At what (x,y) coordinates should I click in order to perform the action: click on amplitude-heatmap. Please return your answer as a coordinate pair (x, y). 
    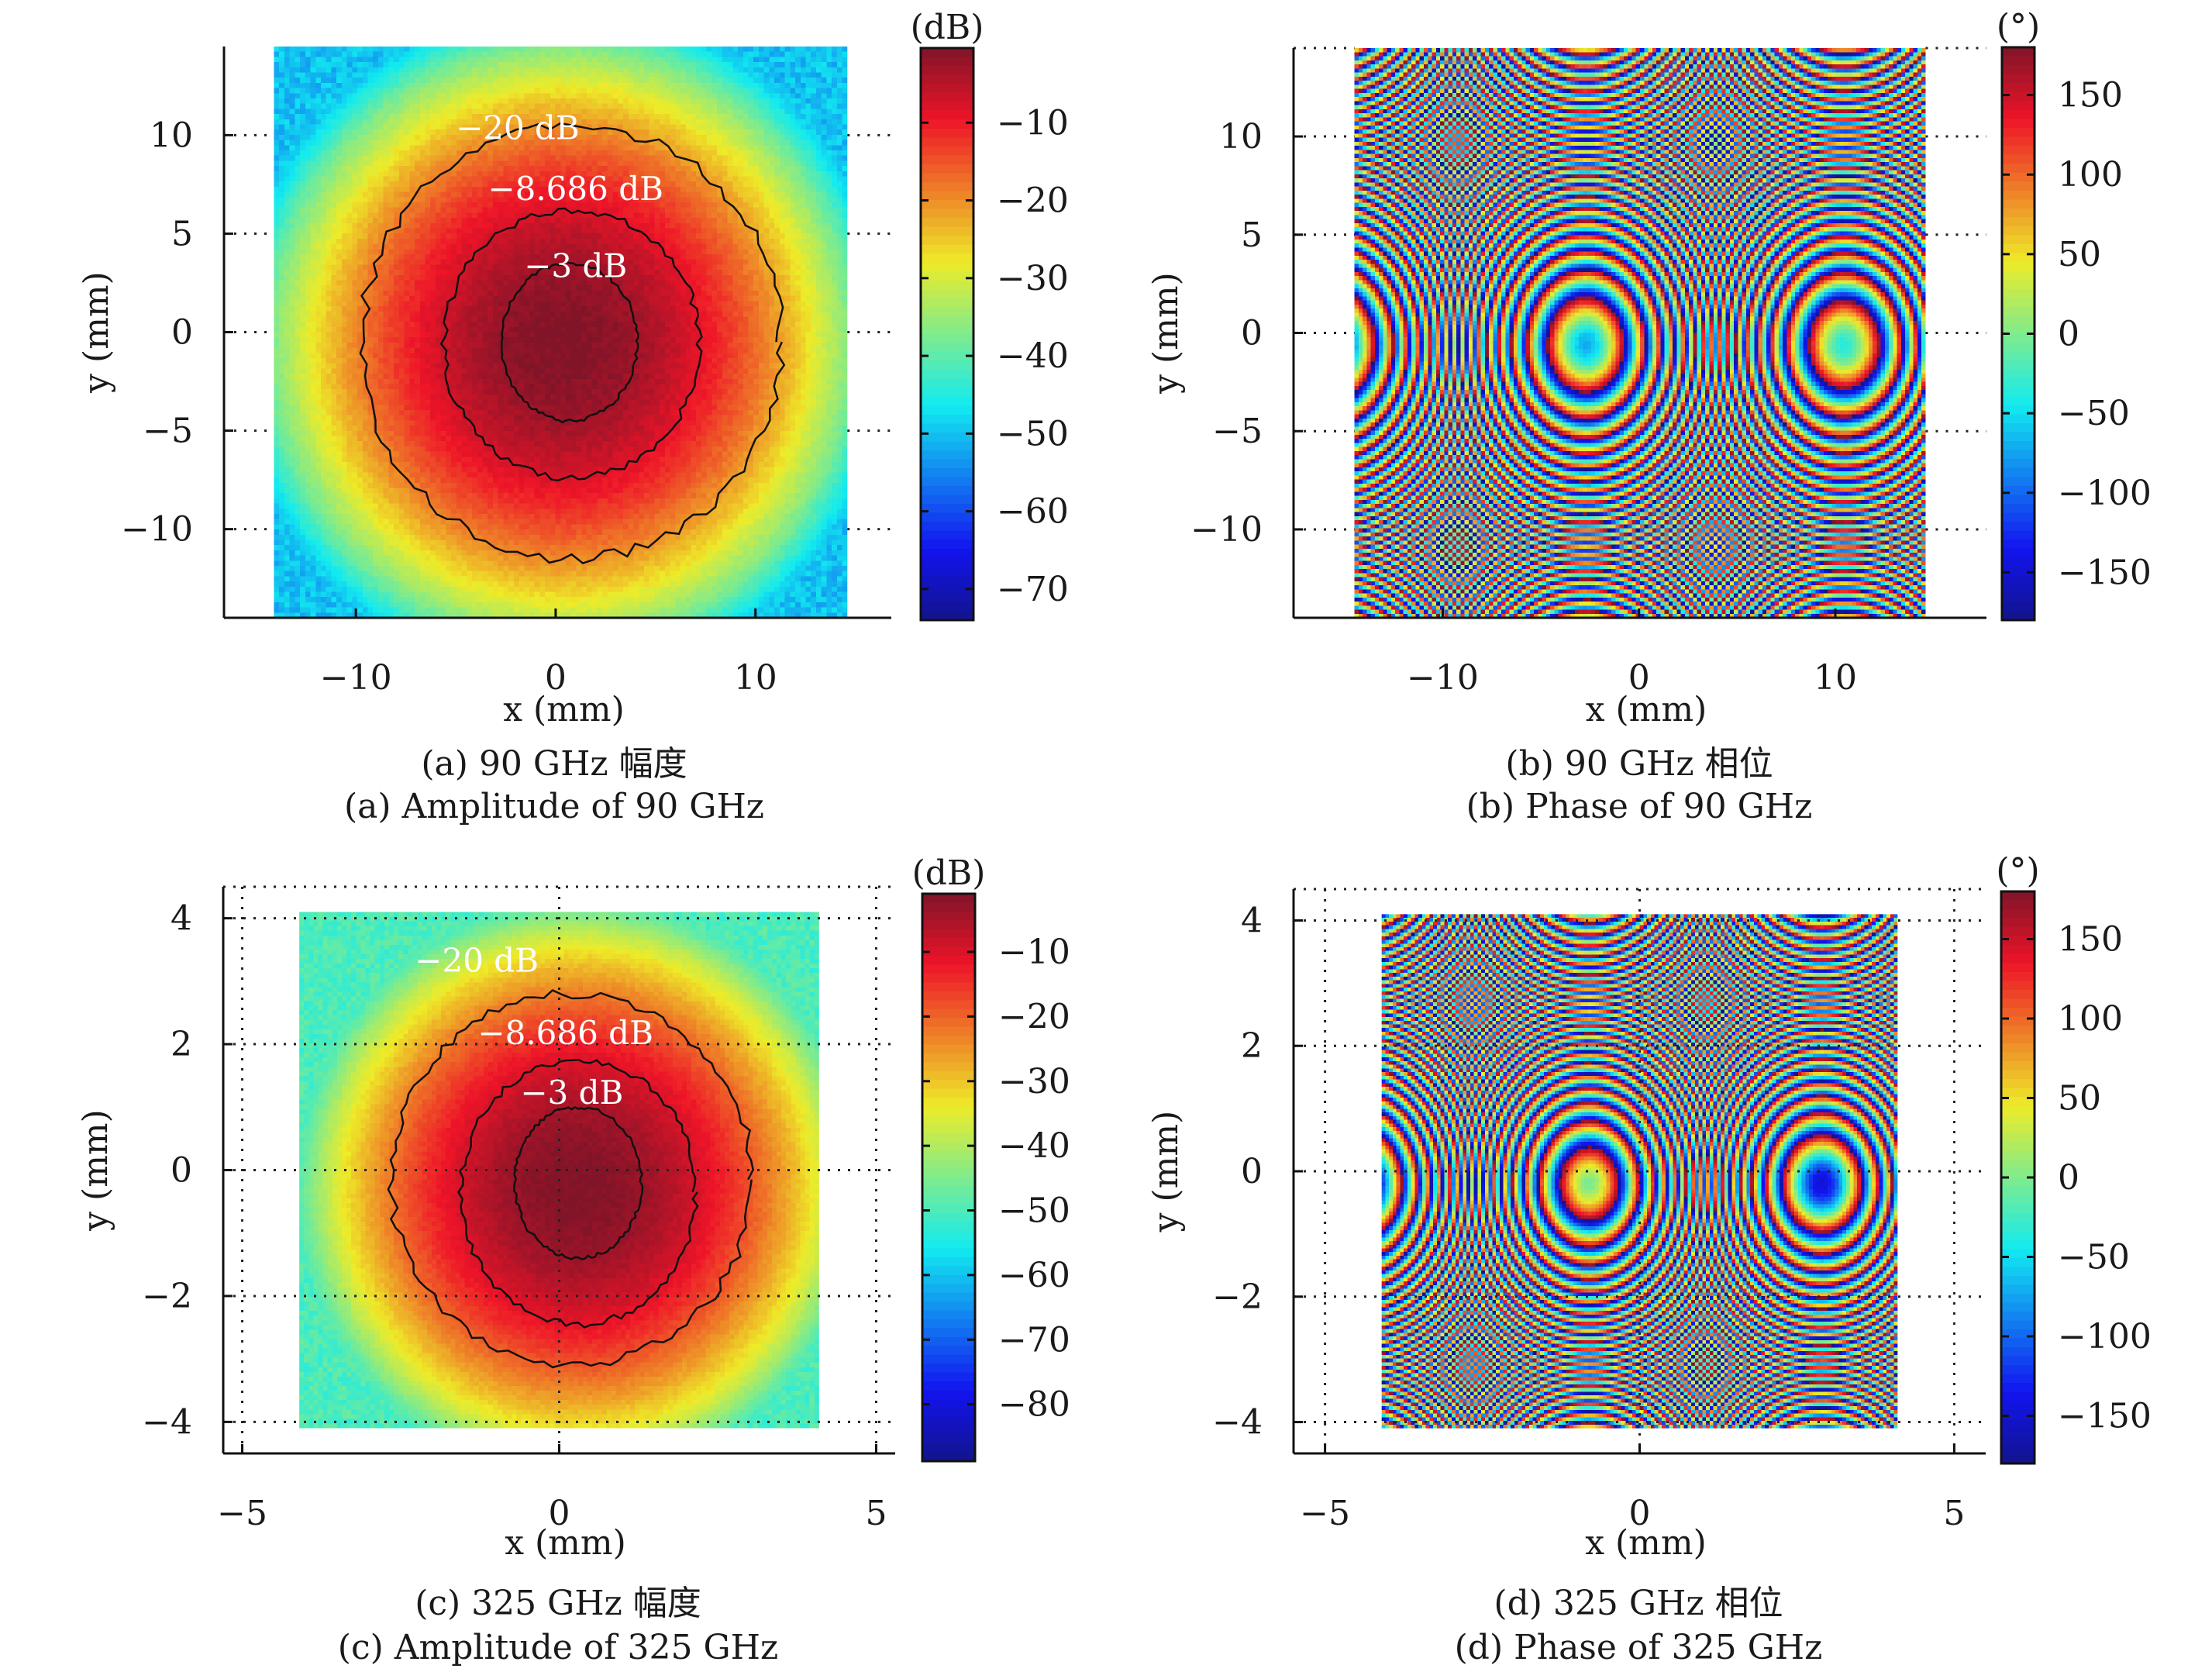
    Looking at the image, I should click on (561, 332).